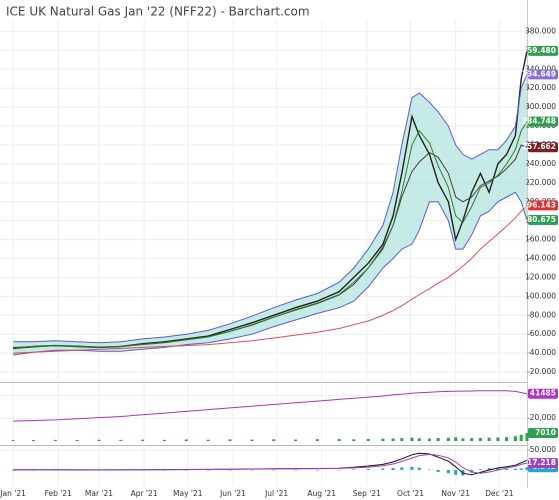 The width and height of the screenshot is (559, 500). Describe the element at coordinates (540, 87) in the screenshot. I see `y-tick-label: 320.000` at that location.